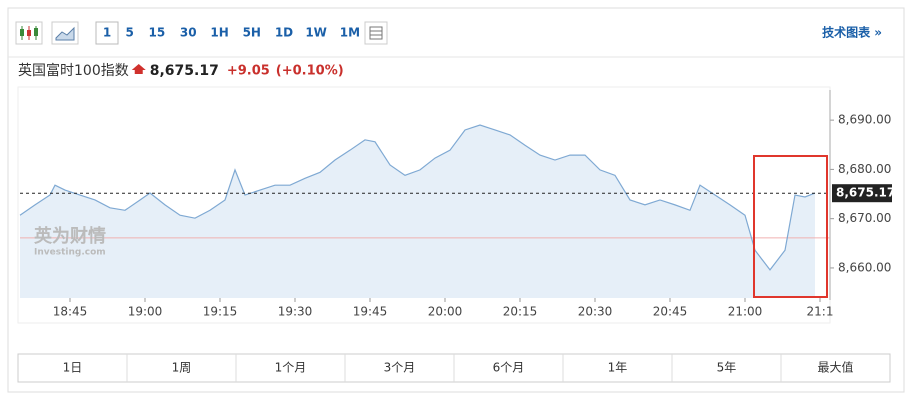 Image resolution: width=913 pixels, height=412 pixels. What do you see at coordinates (790, 226) in the screenshot?
I see `highlight-box` at bounding box center [790, 226].